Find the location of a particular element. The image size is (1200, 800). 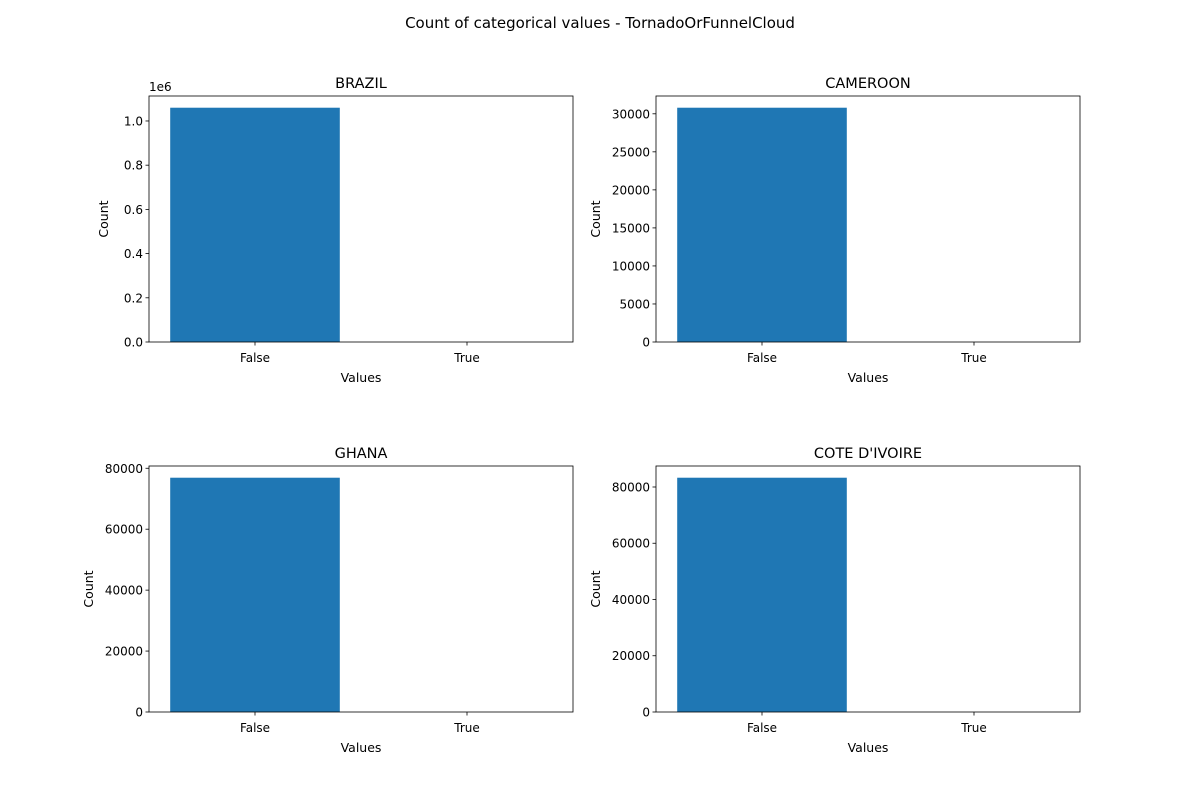

y-tick-label: 0.4 is located at coordinates (133, 254).